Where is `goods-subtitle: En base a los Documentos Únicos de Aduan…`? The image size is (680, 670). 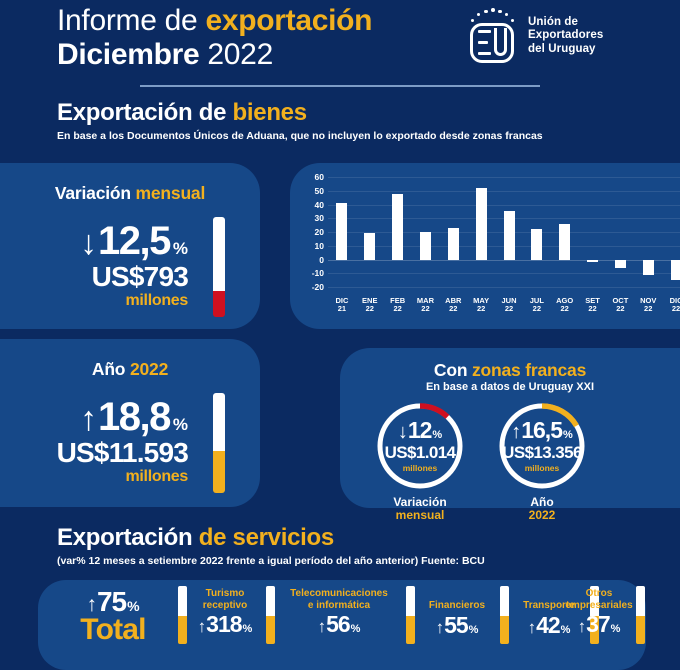
goods-subtitle: En base a los Documentos Únicos de Aduan… is located at coordinates (300, 136).